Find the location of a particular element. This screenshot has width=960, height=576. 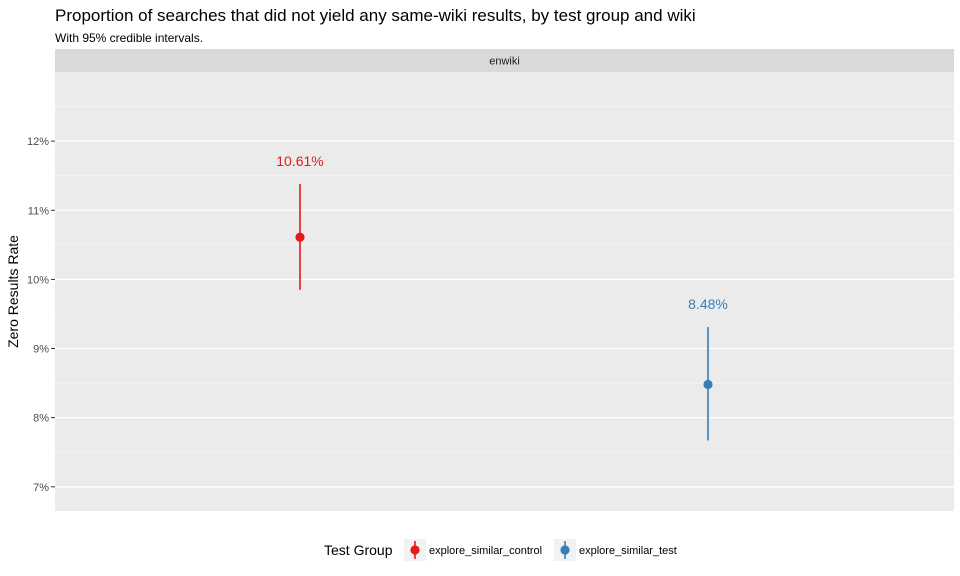

point-explore_similar_control is located at coordinates (300, 237).